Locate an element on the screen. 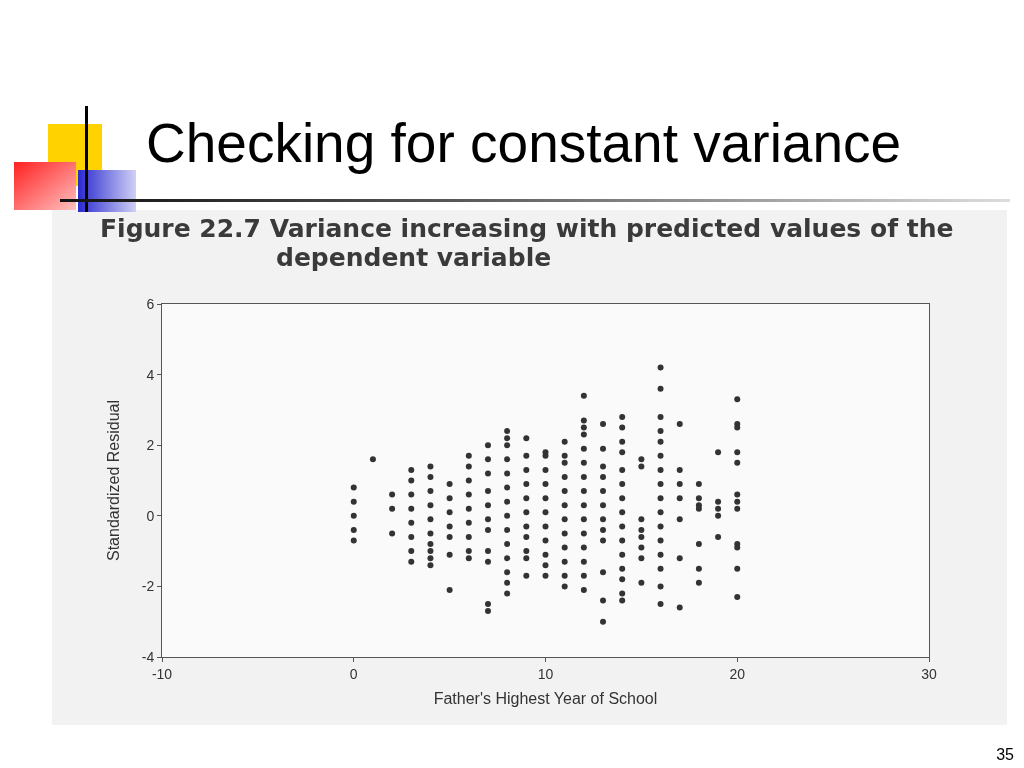 This screenshot has width=1024, height=768. x-axis-title: Father's Highest Year of School is located at coordinates (545, 699).